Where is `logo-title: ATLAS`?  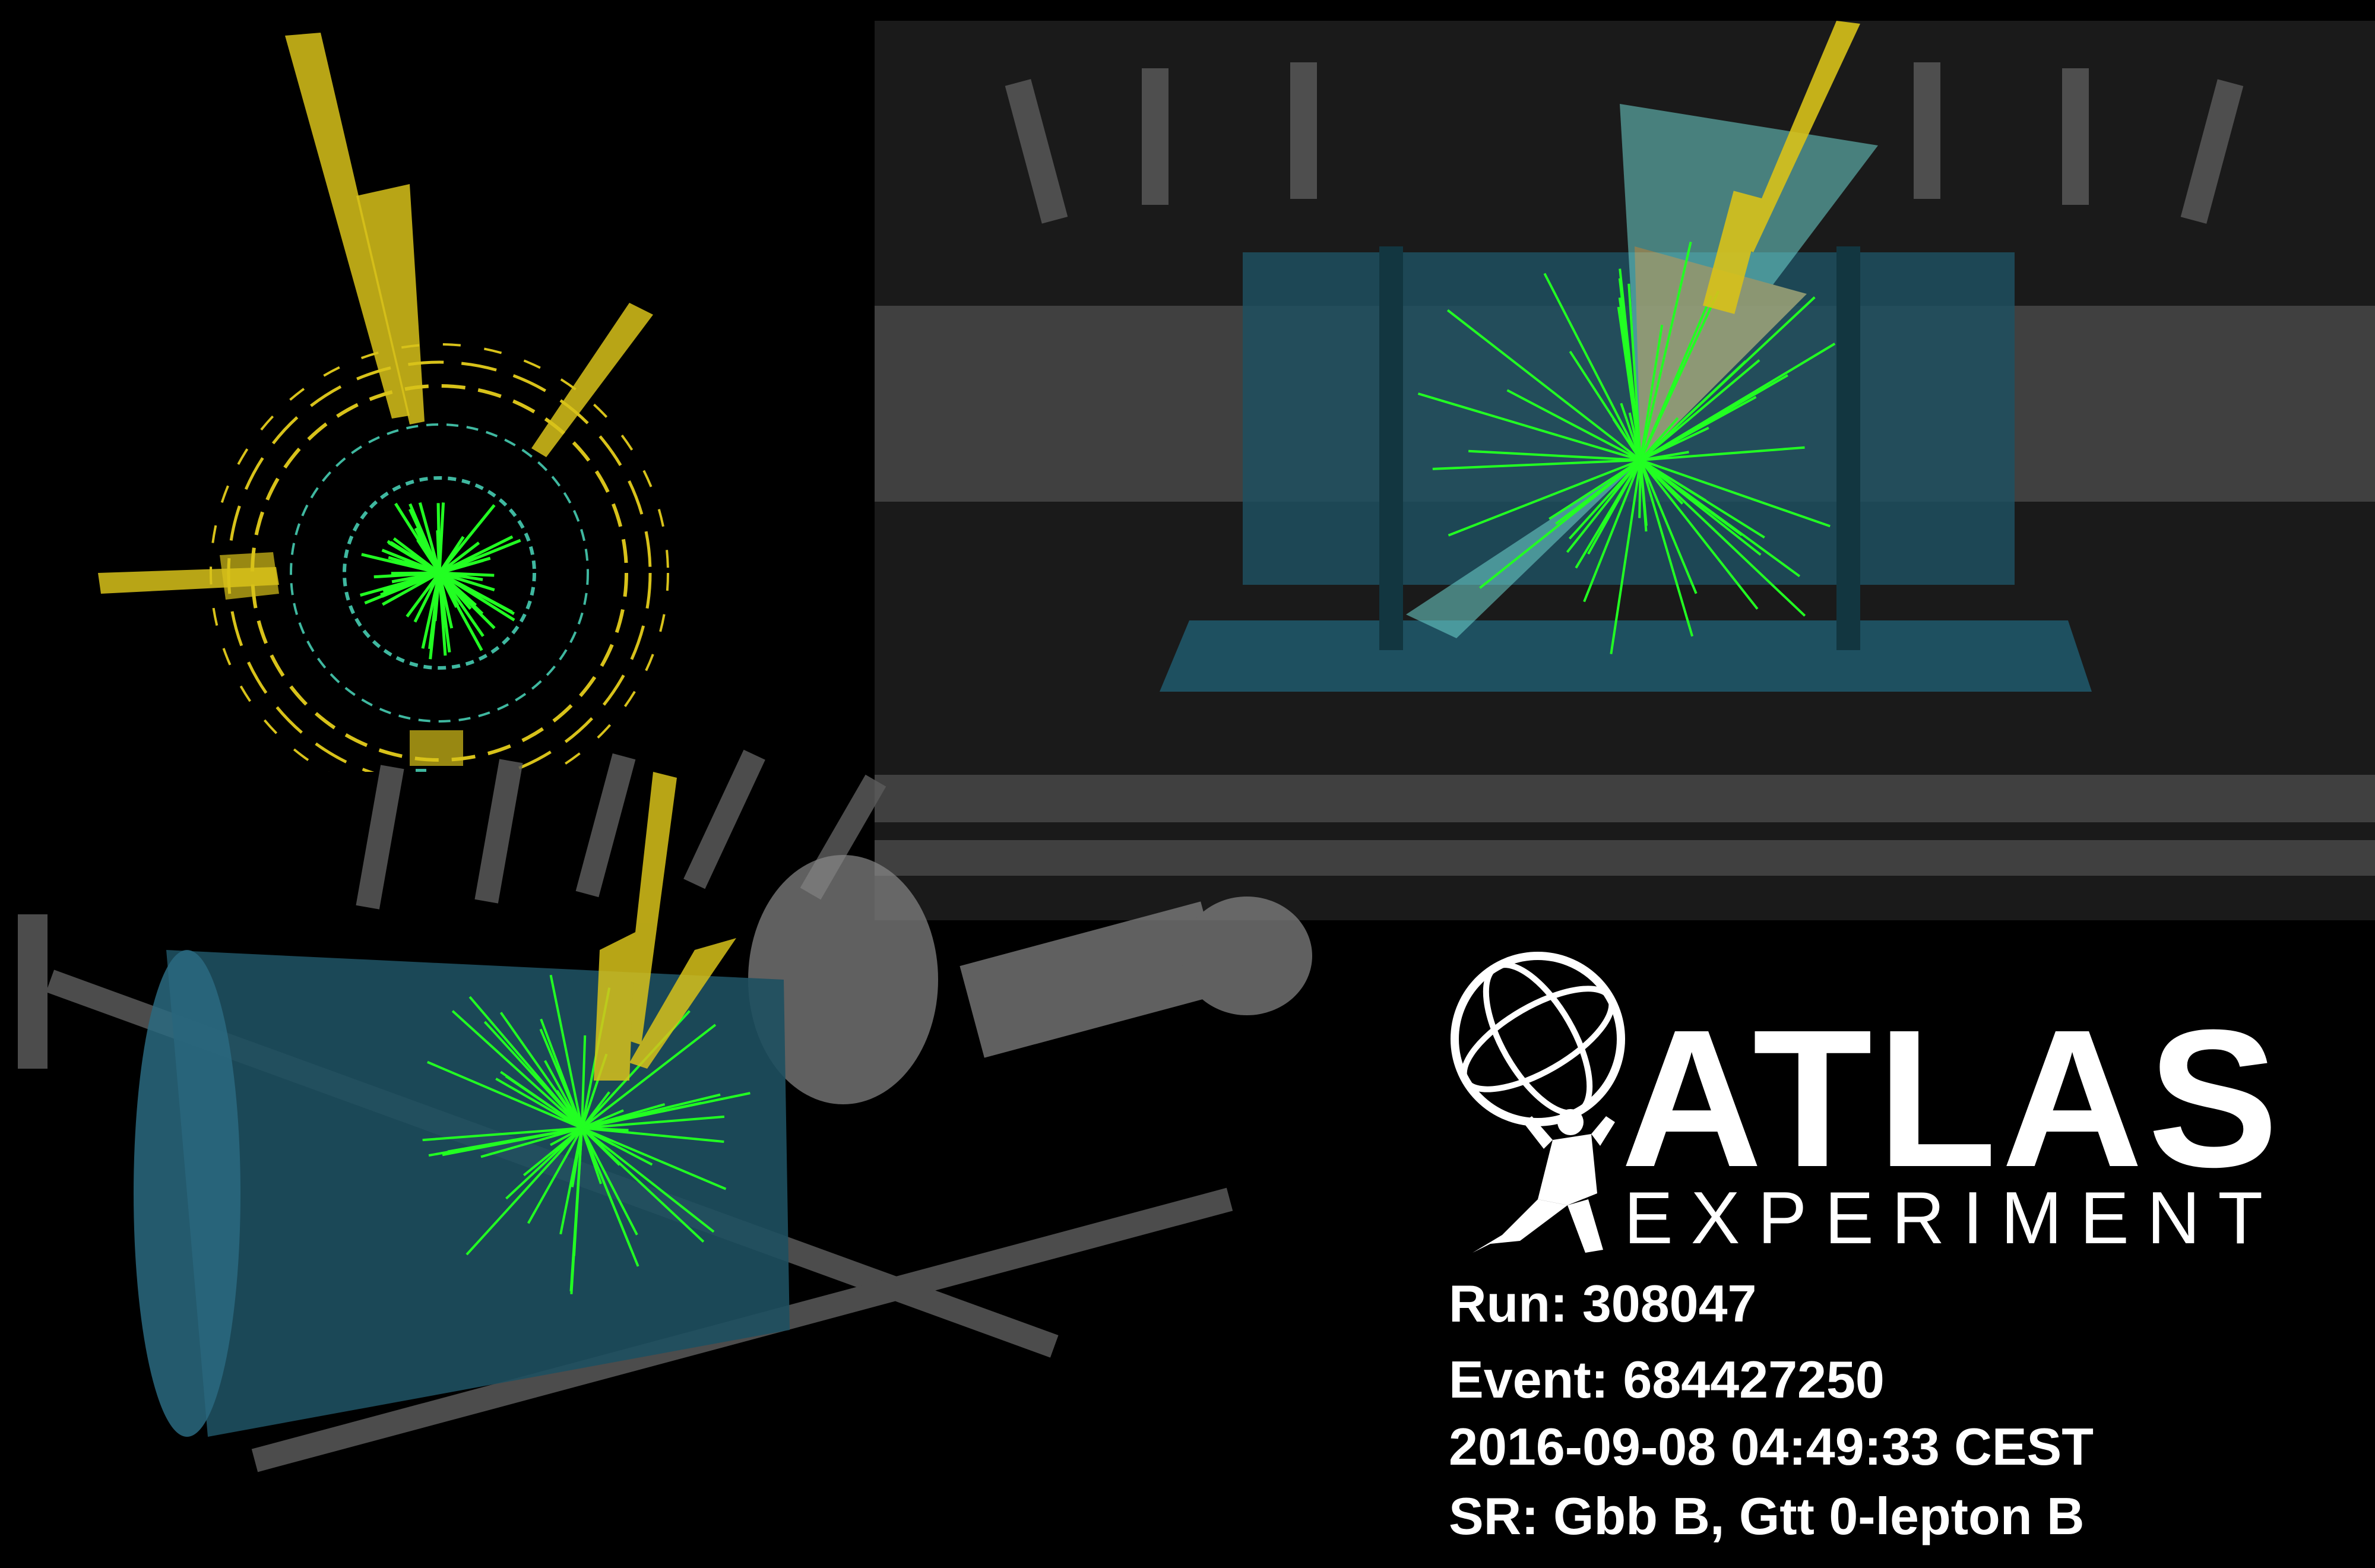 logo-title: ATLAS is located at coordinates (1952, 1098).